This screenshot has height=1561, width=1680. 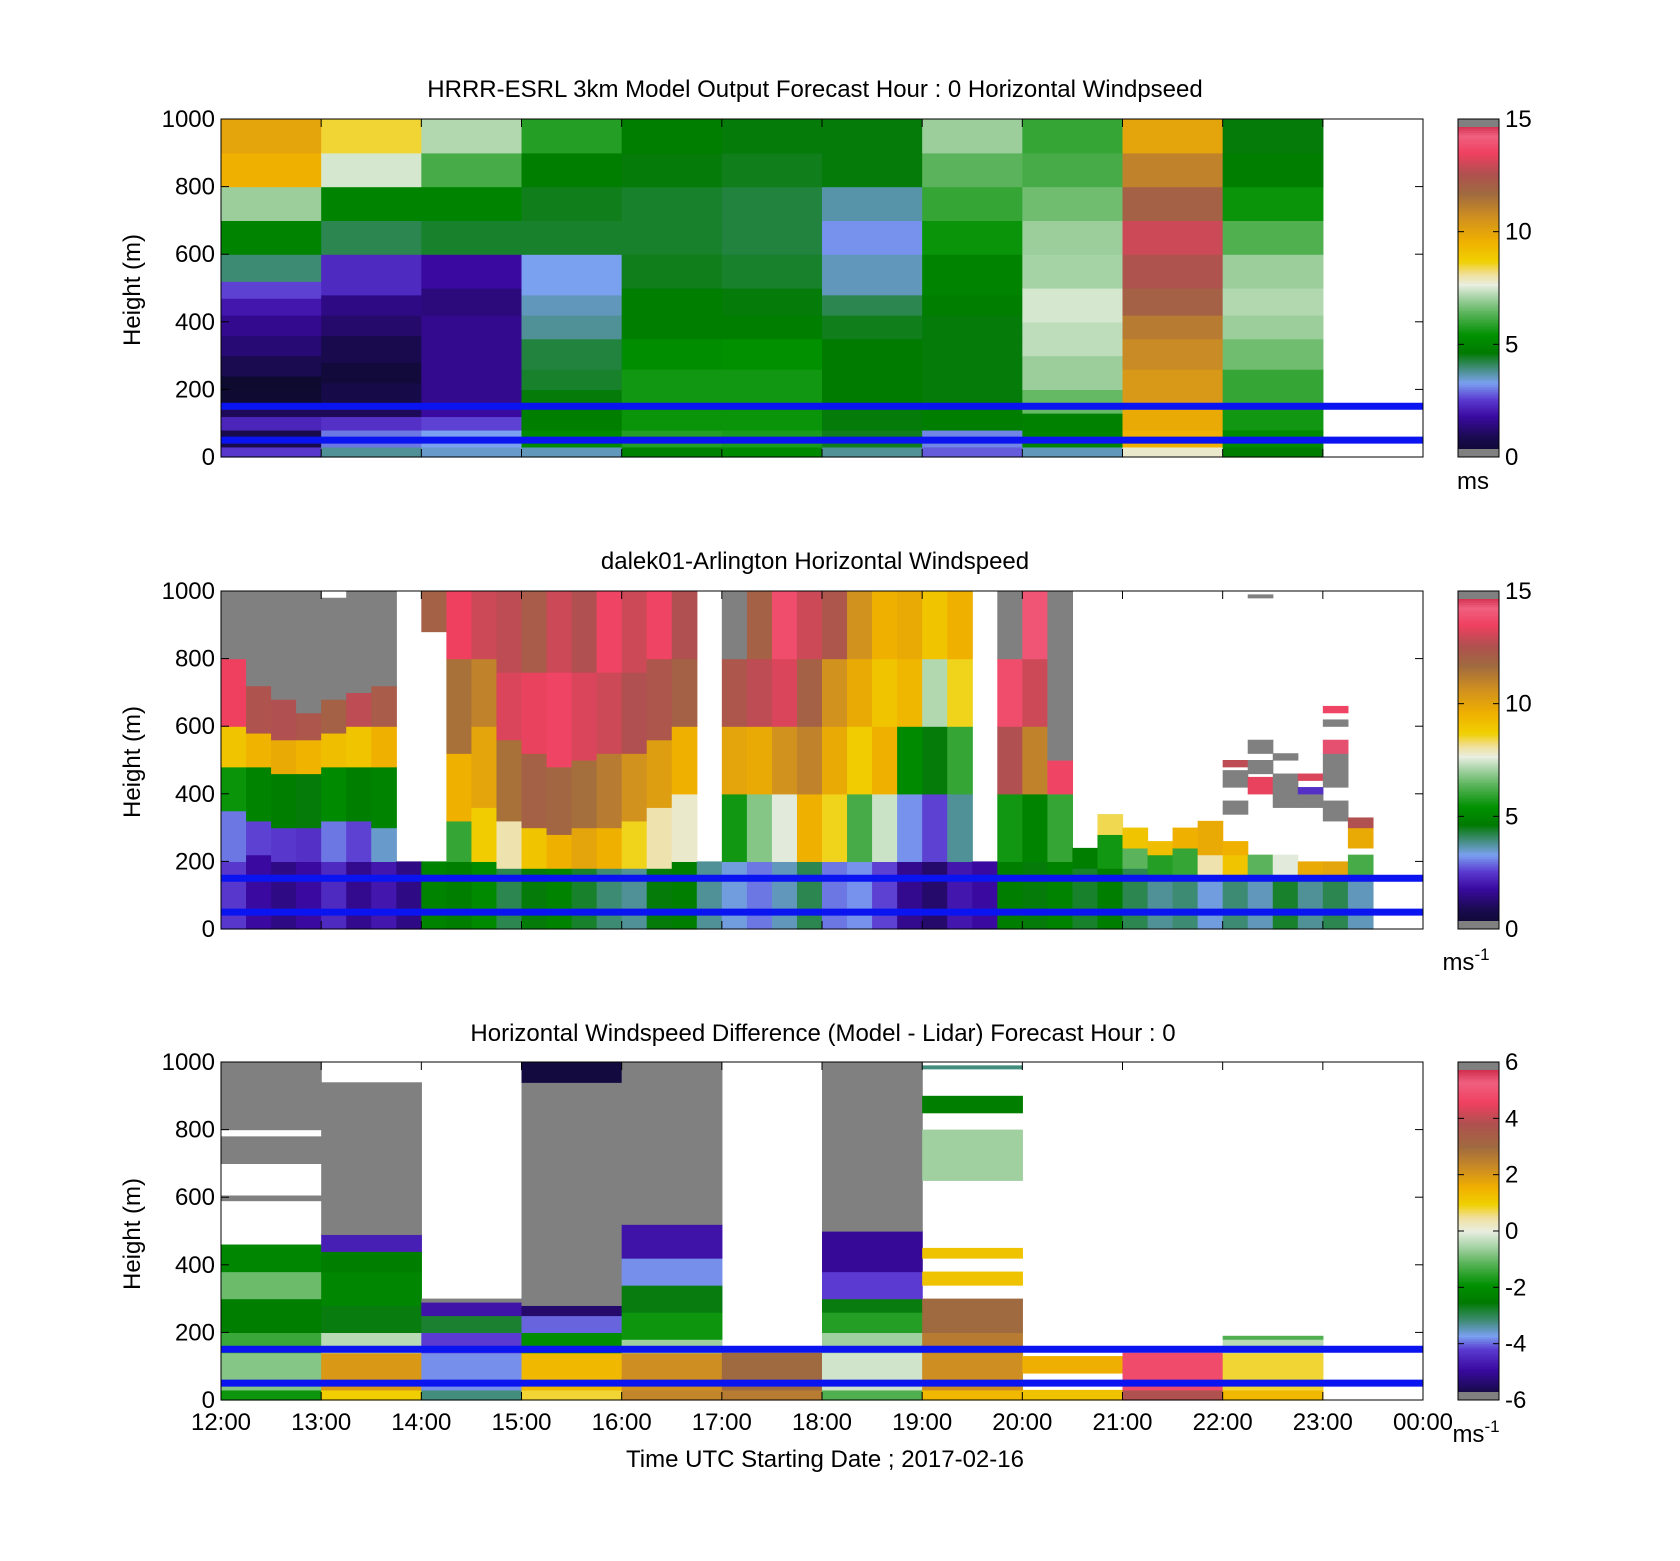 I want to click on y-tick-label: 0, so click(x=208, y=1400).